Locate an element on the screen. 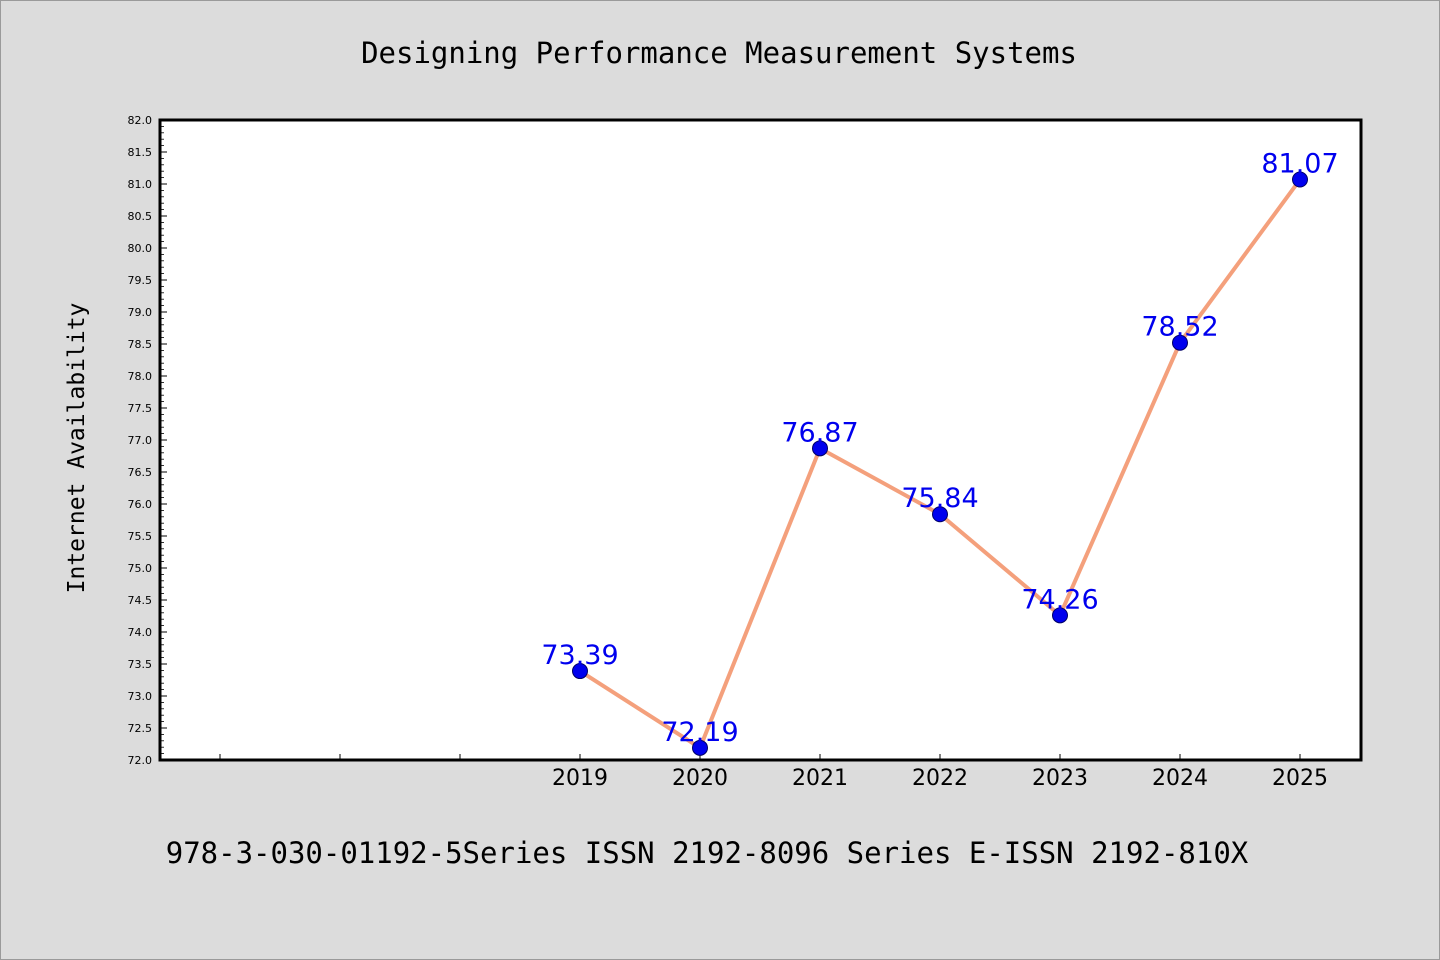  y-tick-label: 77.5 is located at coordinates (140, 408).